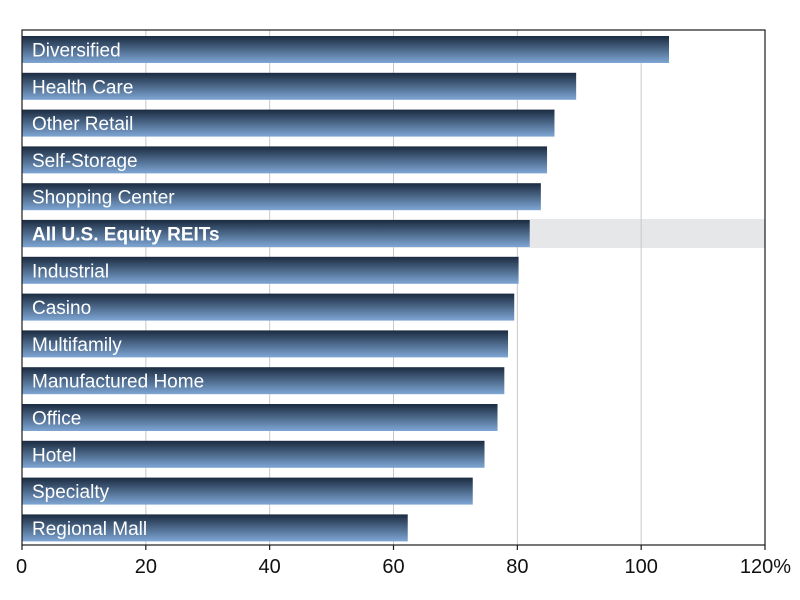 The height and width of the screenshot is (600, 800). I want to click on bar-label: Health Care, so click(82, 87).